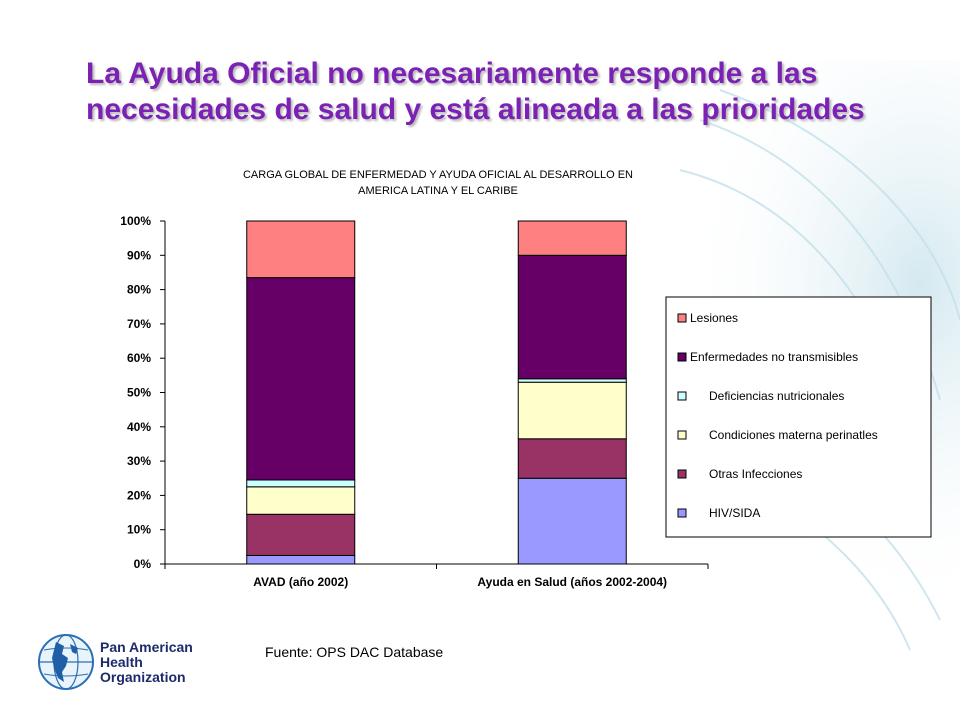 This screenshot has width=960, height=720. What do you see at coordinates (354, 652) in the screenshot?
I see `source-note: Fuente: OPS DAC Database` at bounding box center [354, 652].